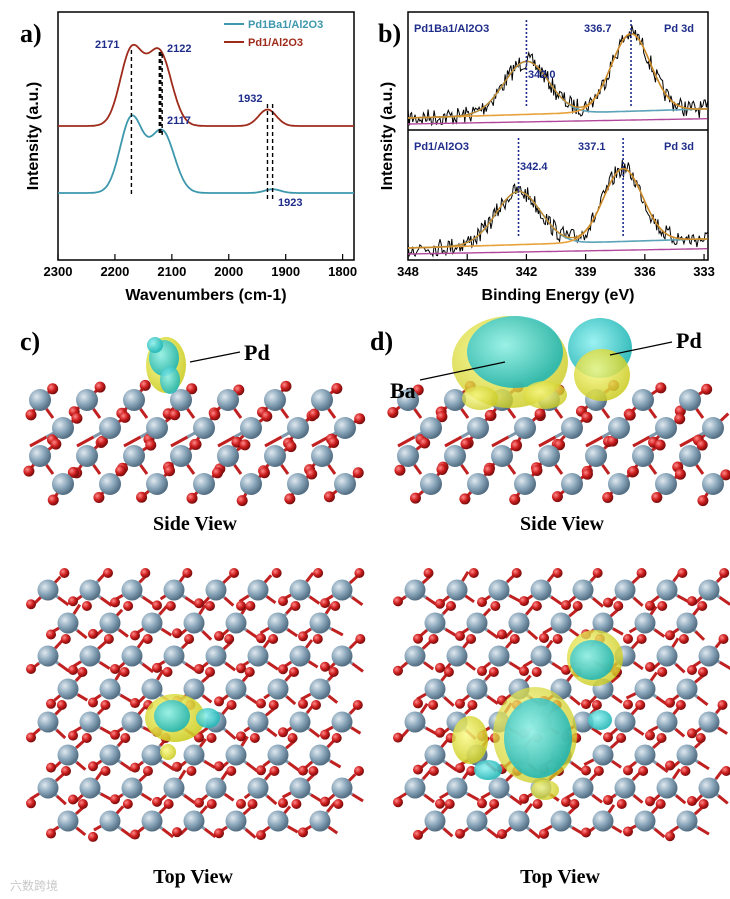 Image resolution: width=730 pixels, height=899 pixels. Describe the element at coordinates (558, 411) in the screenshot. I see `panel-d-side-structure` at that location.